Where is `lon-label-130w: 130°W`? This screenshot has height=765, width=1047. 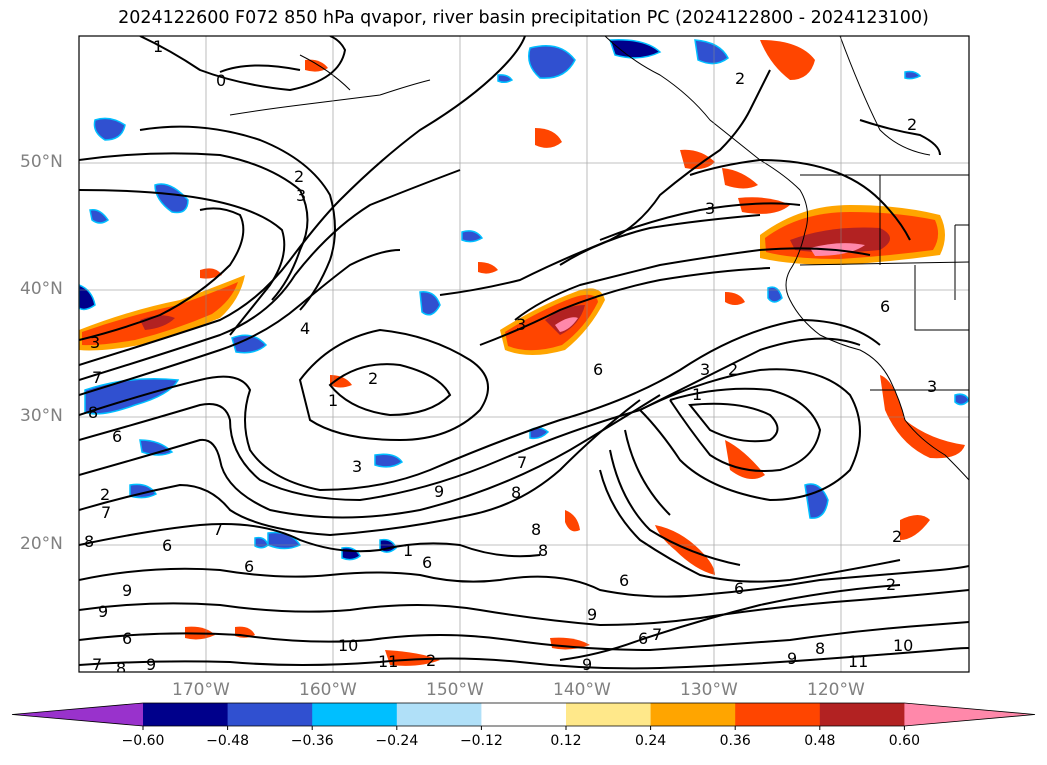 lon-label-130w: 130°W is located at coordinates (709, 690).